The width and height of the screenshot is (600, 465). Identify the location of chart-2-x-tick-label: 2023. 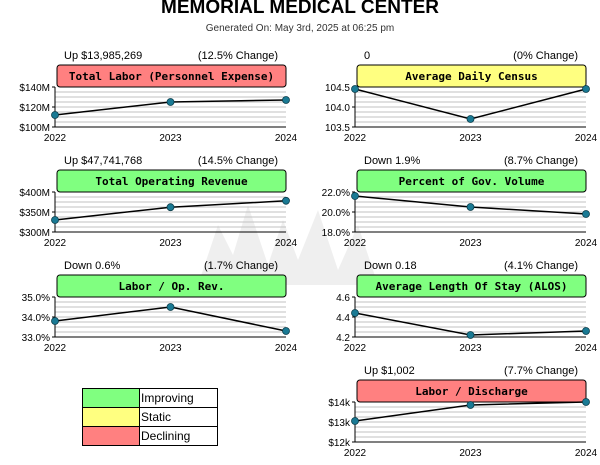
(470, 138).